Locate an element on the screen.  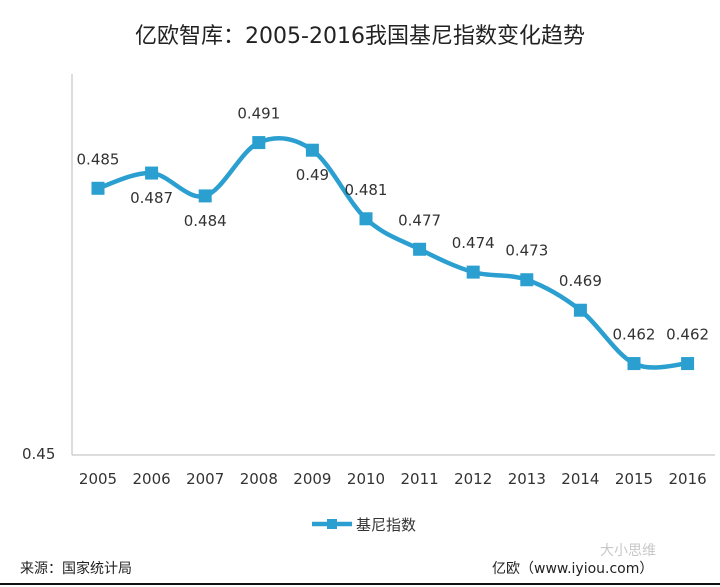
x-tick-label: 2013 is located at coordinates (527, 479).